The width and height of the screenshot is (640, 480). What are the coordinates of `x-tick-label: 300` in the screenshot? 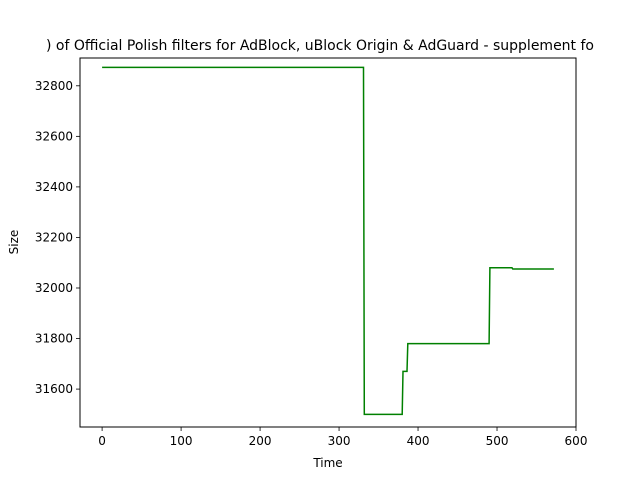 It's located at (339, 441).